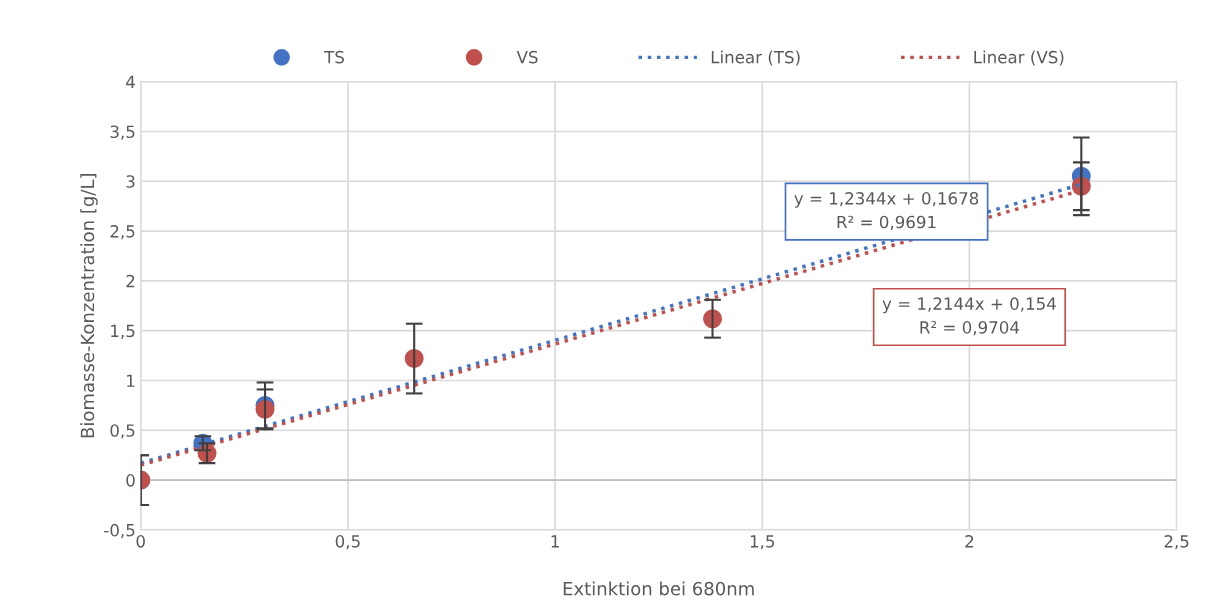  Describe the element at coordinates (122, 431) in the screenshot. I see `y-tick-label: 0,5` at that location.